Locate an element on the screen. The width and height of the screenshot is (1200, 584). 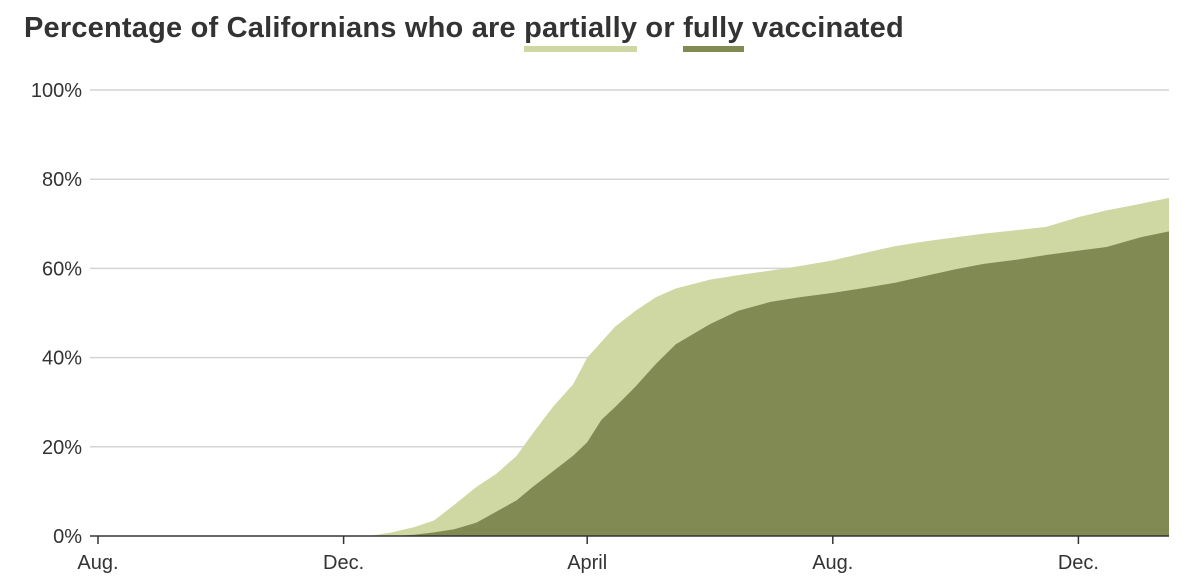
axes: Aug. Dec. April Aug. Dec. is located at coordinates (623, 554).